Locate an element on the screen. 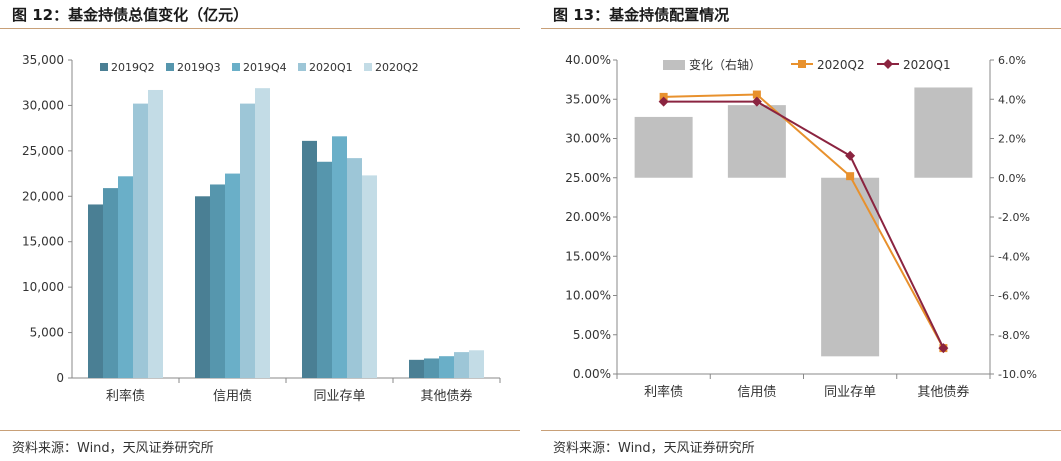 The image size is (1061, 461). right-y-tick-label: -10.0% is located at coordinates (1017, 374).